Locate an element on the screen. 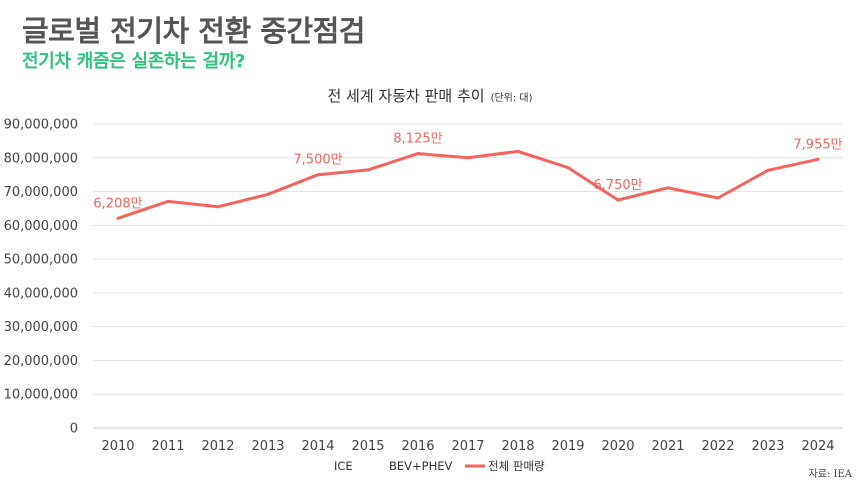  x-tick-label: 2018 is located at coordinates (517, 446).